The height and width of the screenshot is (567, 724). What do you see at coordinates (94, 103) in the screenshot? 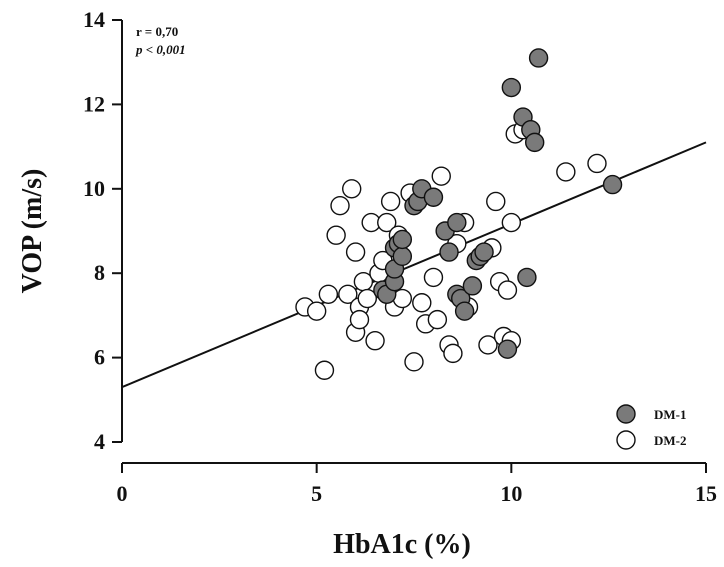
I see `y-tick-label: 12` at bounding box center [94, 103].